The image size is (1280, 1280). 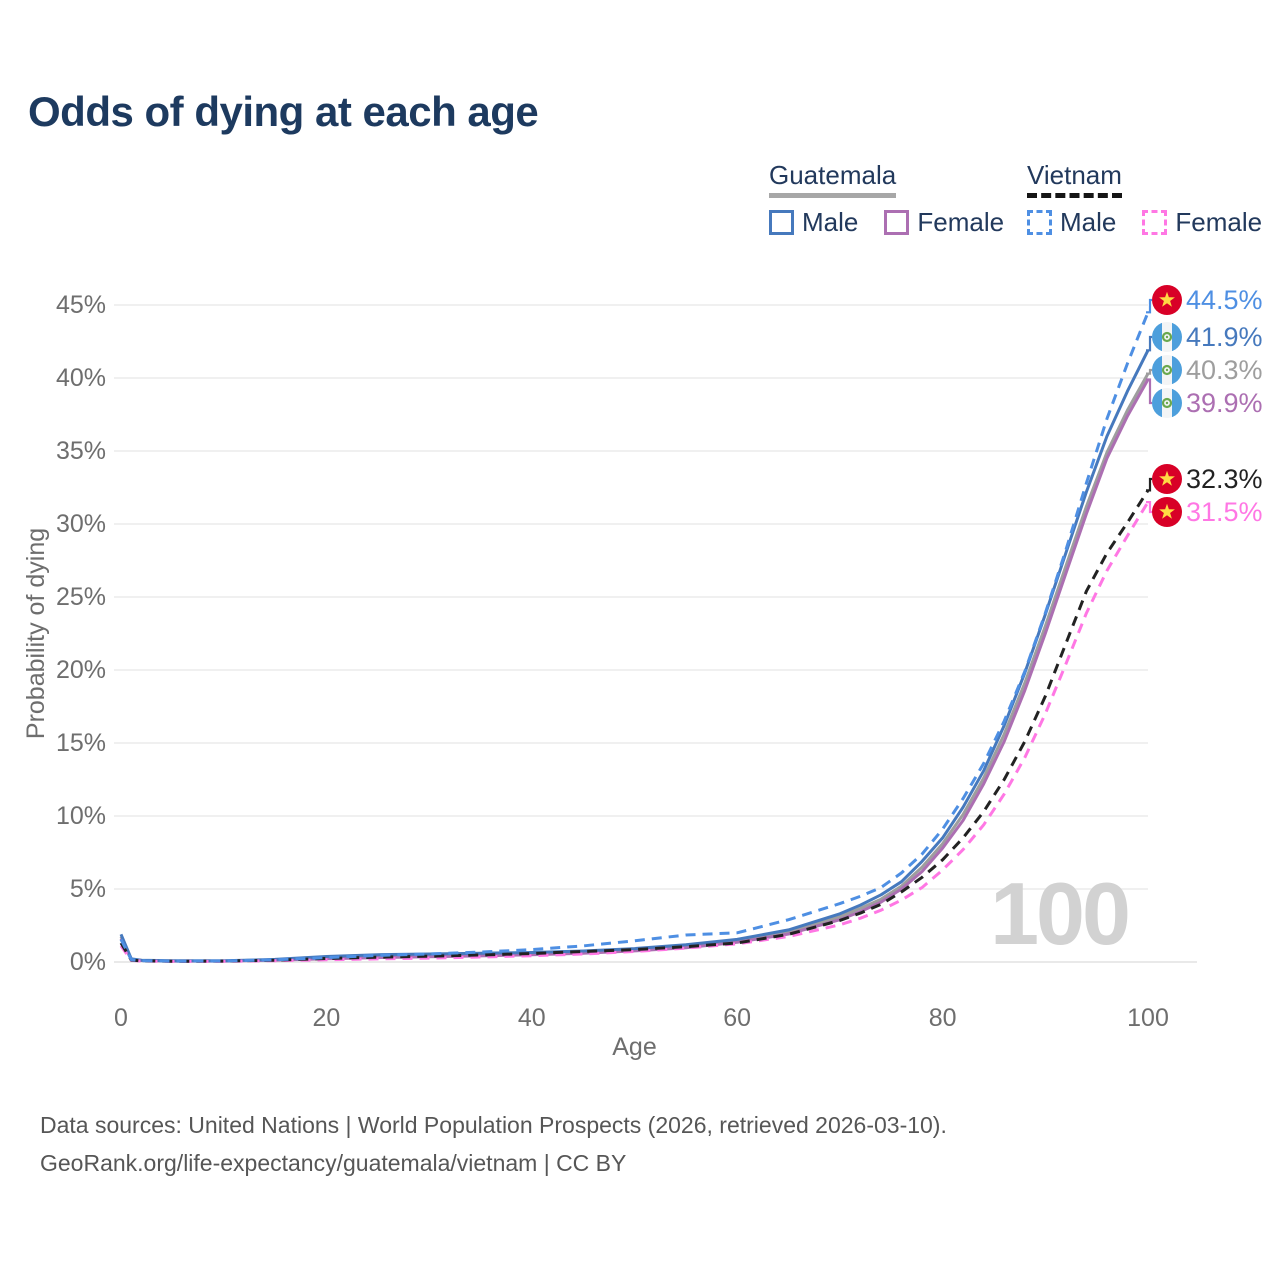 What do you see at coordinates (1149, 343) in the screenshot?
I see `leader-line-guatemala-male` at bounding box center [1149, 343].